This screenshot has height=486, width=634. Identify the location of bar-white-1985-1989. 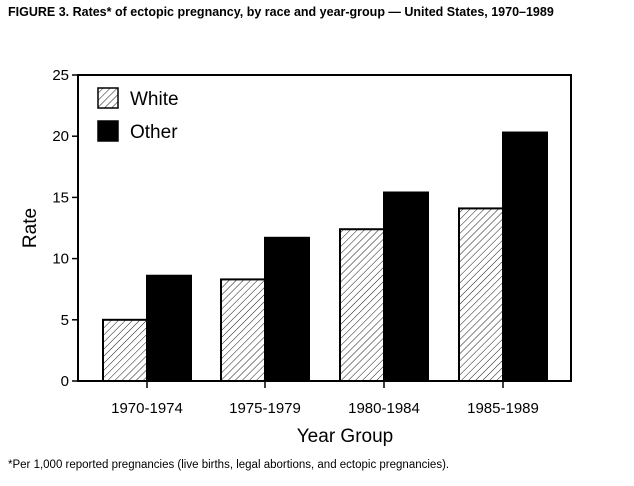
(481, 294).